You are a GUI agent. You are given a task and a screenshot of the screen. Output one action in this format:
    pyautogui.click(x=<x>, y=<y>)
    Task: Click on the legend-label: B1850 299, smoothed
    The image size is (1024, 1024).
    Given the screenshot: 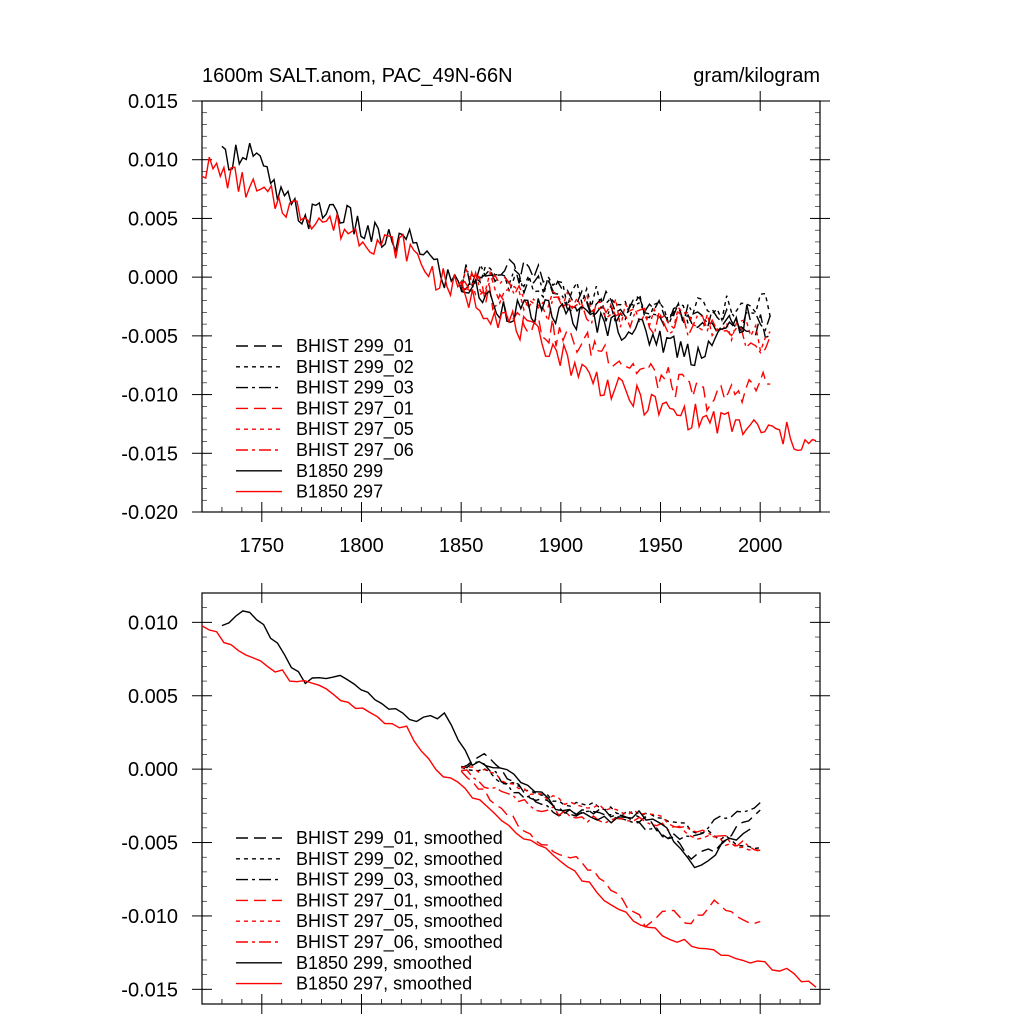 What is the action you would take?
    pyautogui.click(x=384, y=963)
    